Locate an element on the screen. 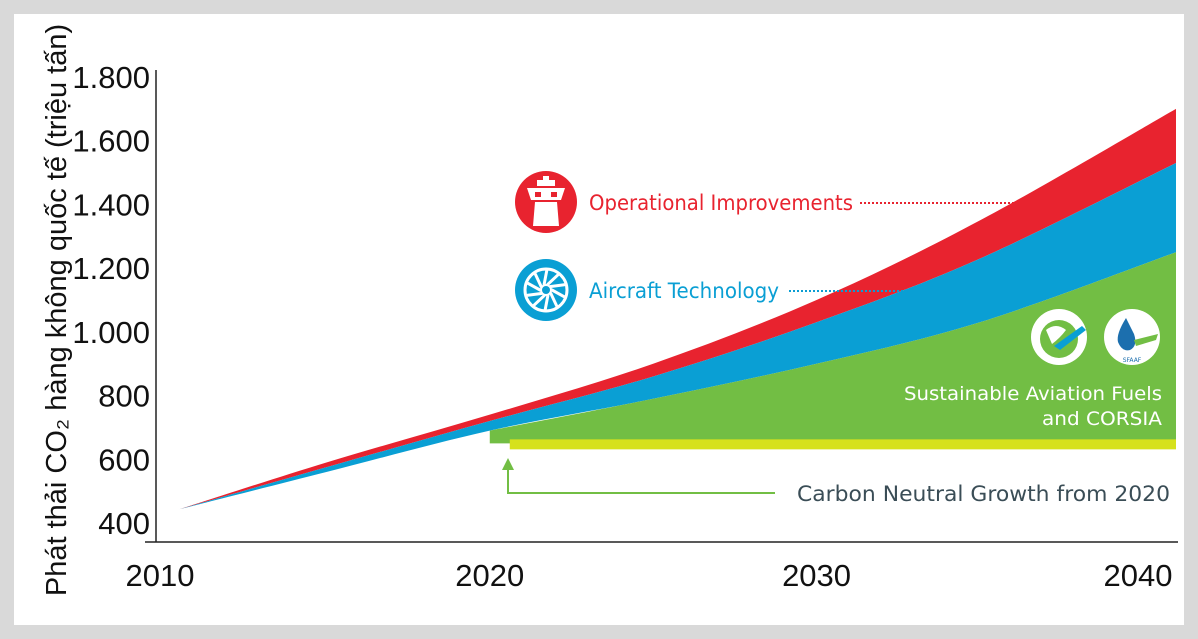 The image size is (1198, 639). y-tick-label: 1.400 is located at coordinates (111, 204).